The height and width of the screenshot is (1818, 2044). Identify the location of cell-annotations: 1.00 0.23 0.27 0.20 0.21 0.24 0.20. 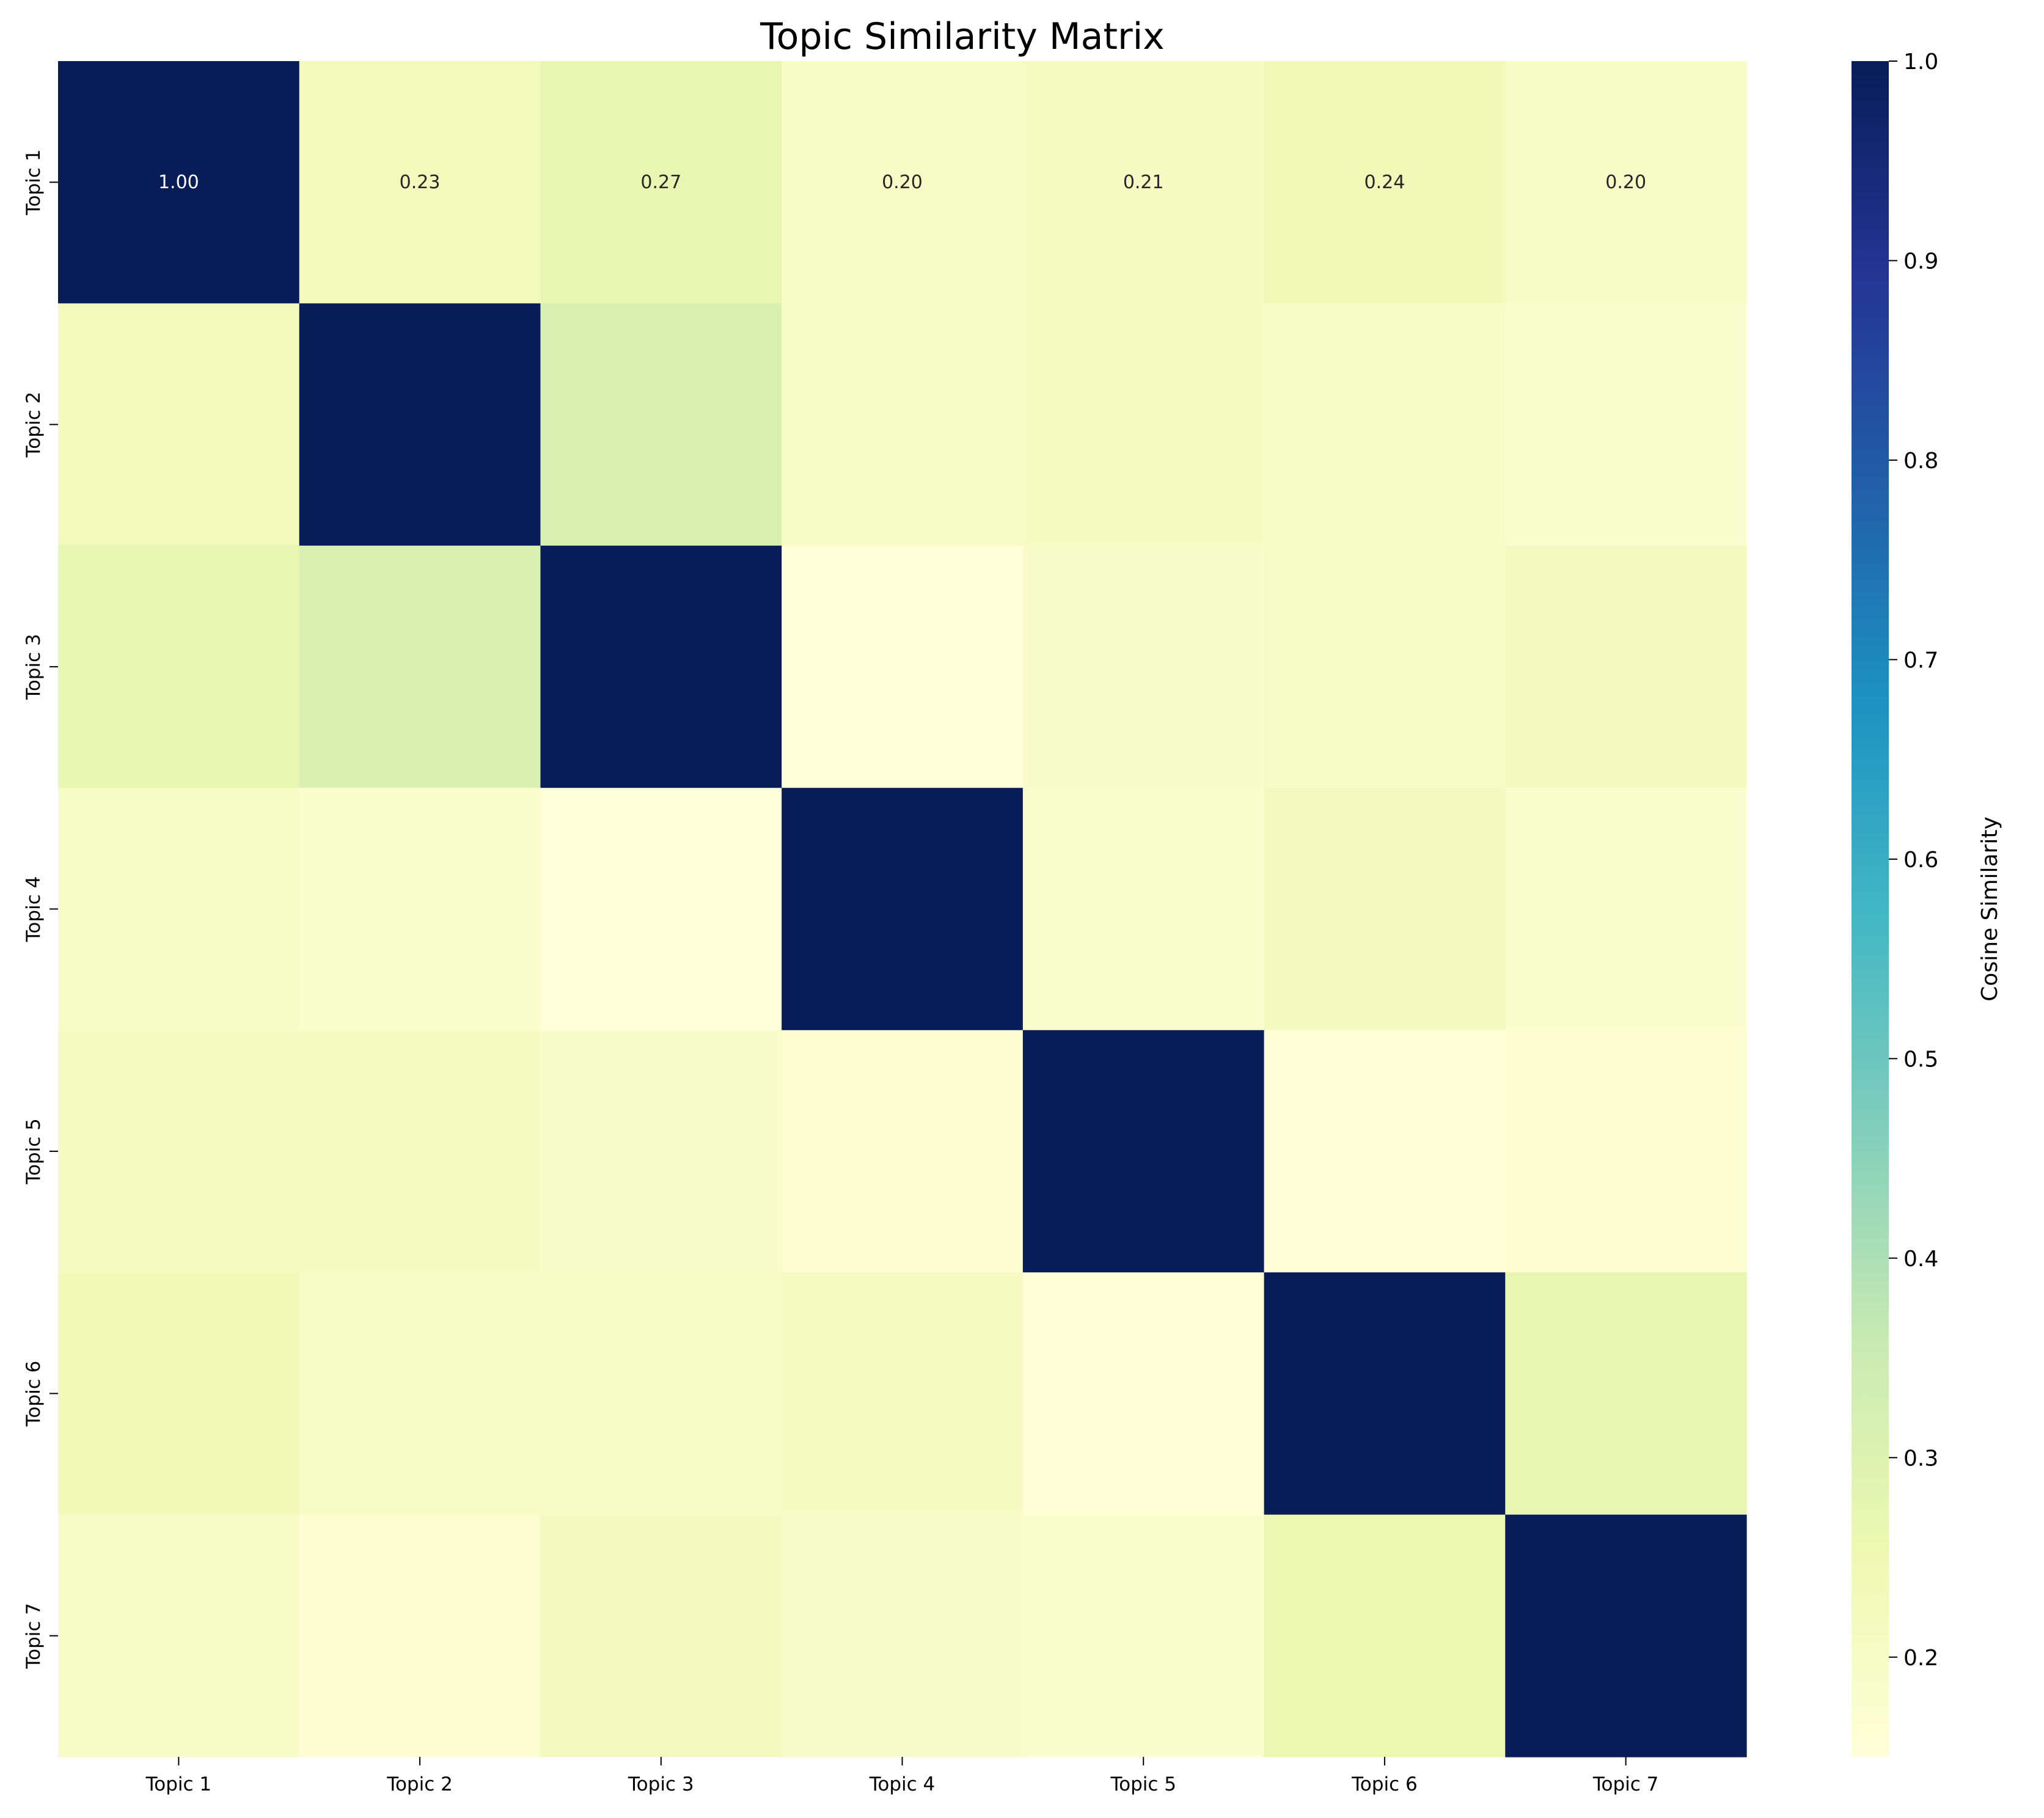
(902, 182).